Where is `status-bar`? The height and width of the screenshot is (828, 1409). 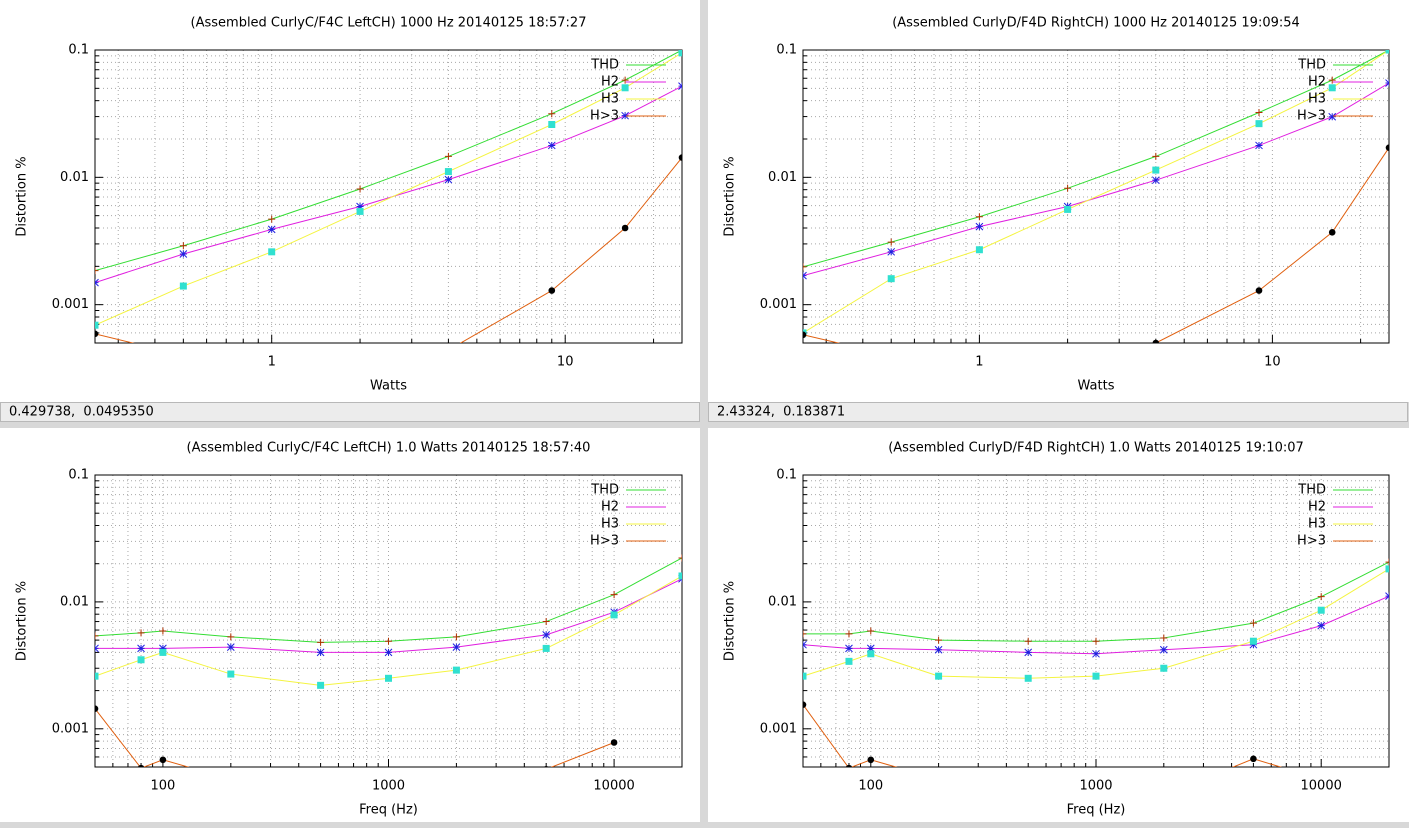
status-bar is located at coordinates (1058, 412).